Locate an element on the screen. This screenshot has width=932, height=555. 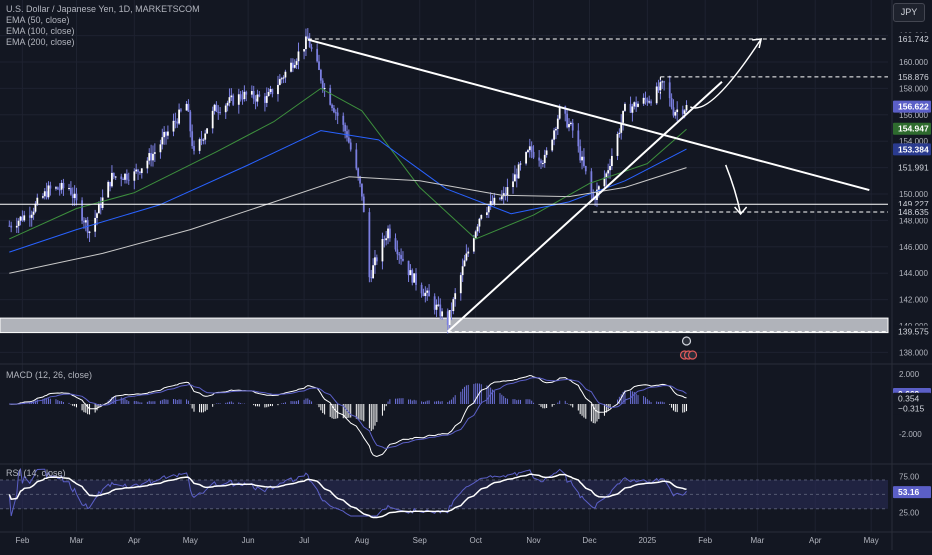
rsi-title: RSI (14, close) is located at coordinates (36, 473).